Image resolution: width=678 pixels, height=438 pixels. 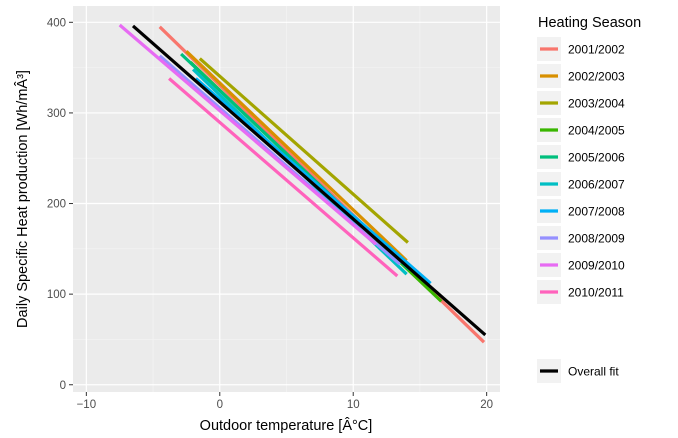 I want to click on y-tick-label: 200, so click(x=56, y=205).